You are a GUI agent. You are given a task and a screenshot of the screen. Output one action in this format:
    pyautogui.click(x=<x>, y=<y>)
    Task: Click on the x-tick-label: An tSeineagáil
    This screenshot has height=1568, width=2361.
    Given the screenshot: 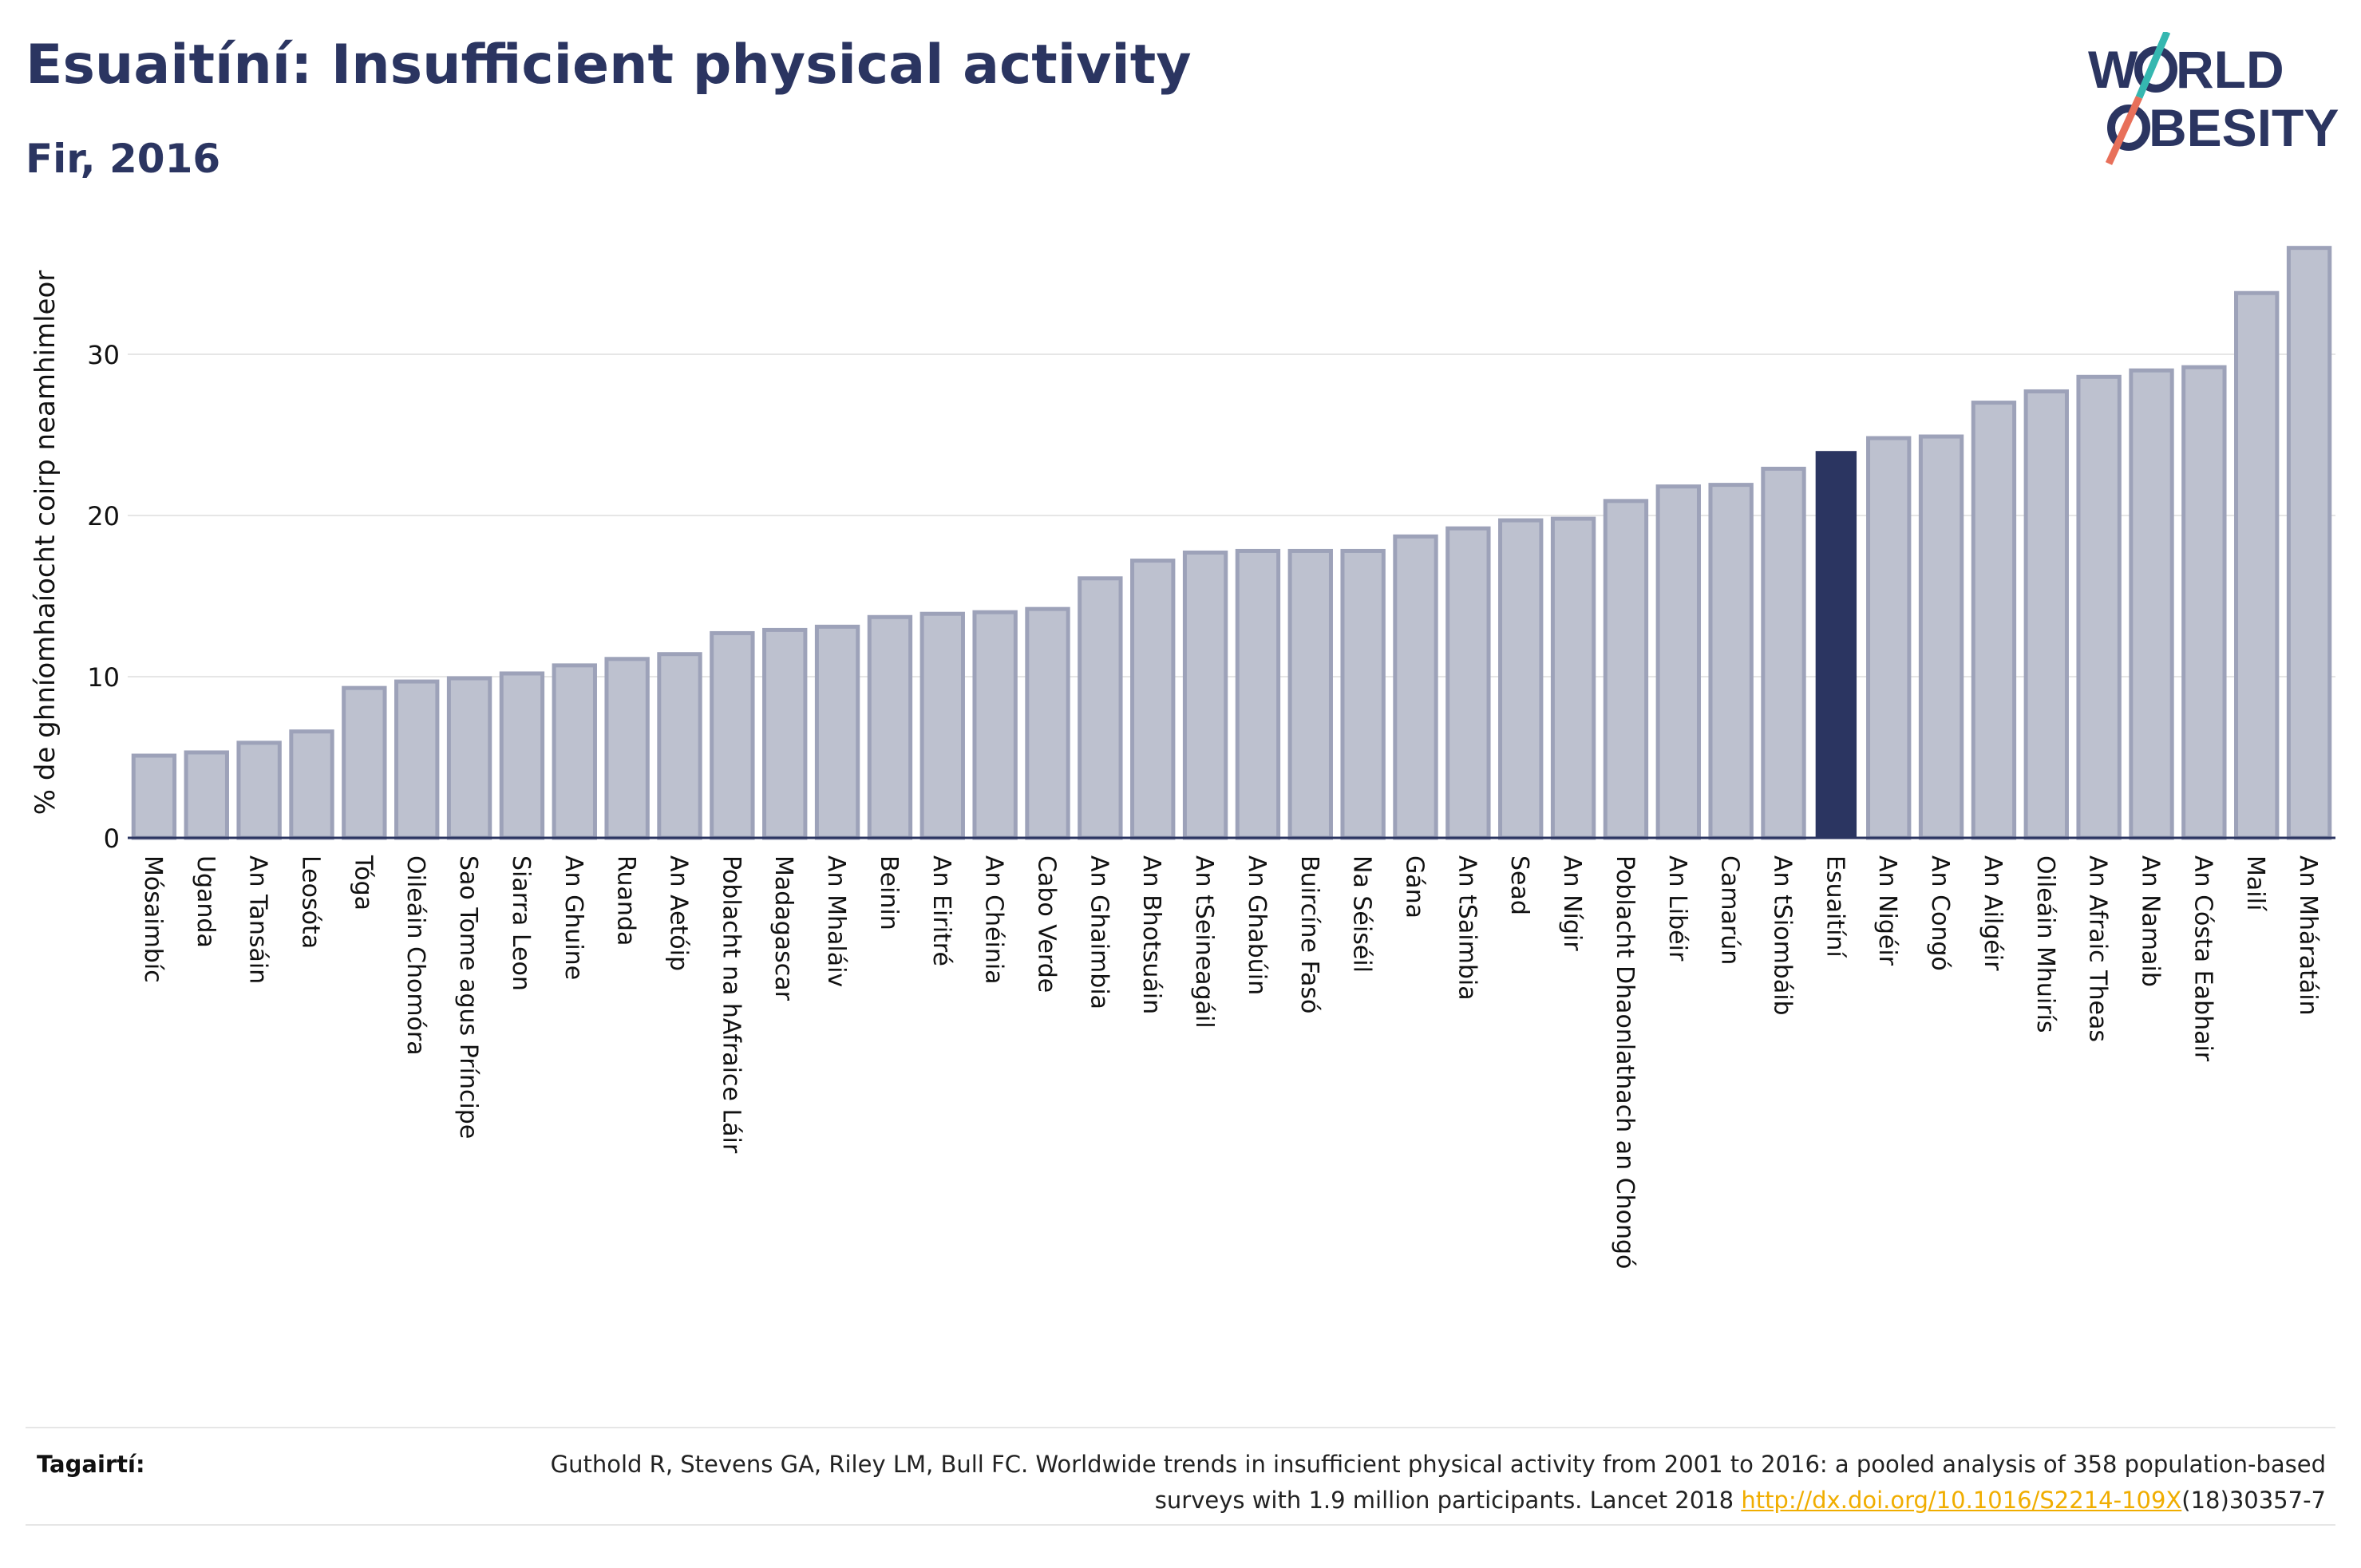 What is the action you would take?
    pyautogui.click(x=1204, y=942)
    